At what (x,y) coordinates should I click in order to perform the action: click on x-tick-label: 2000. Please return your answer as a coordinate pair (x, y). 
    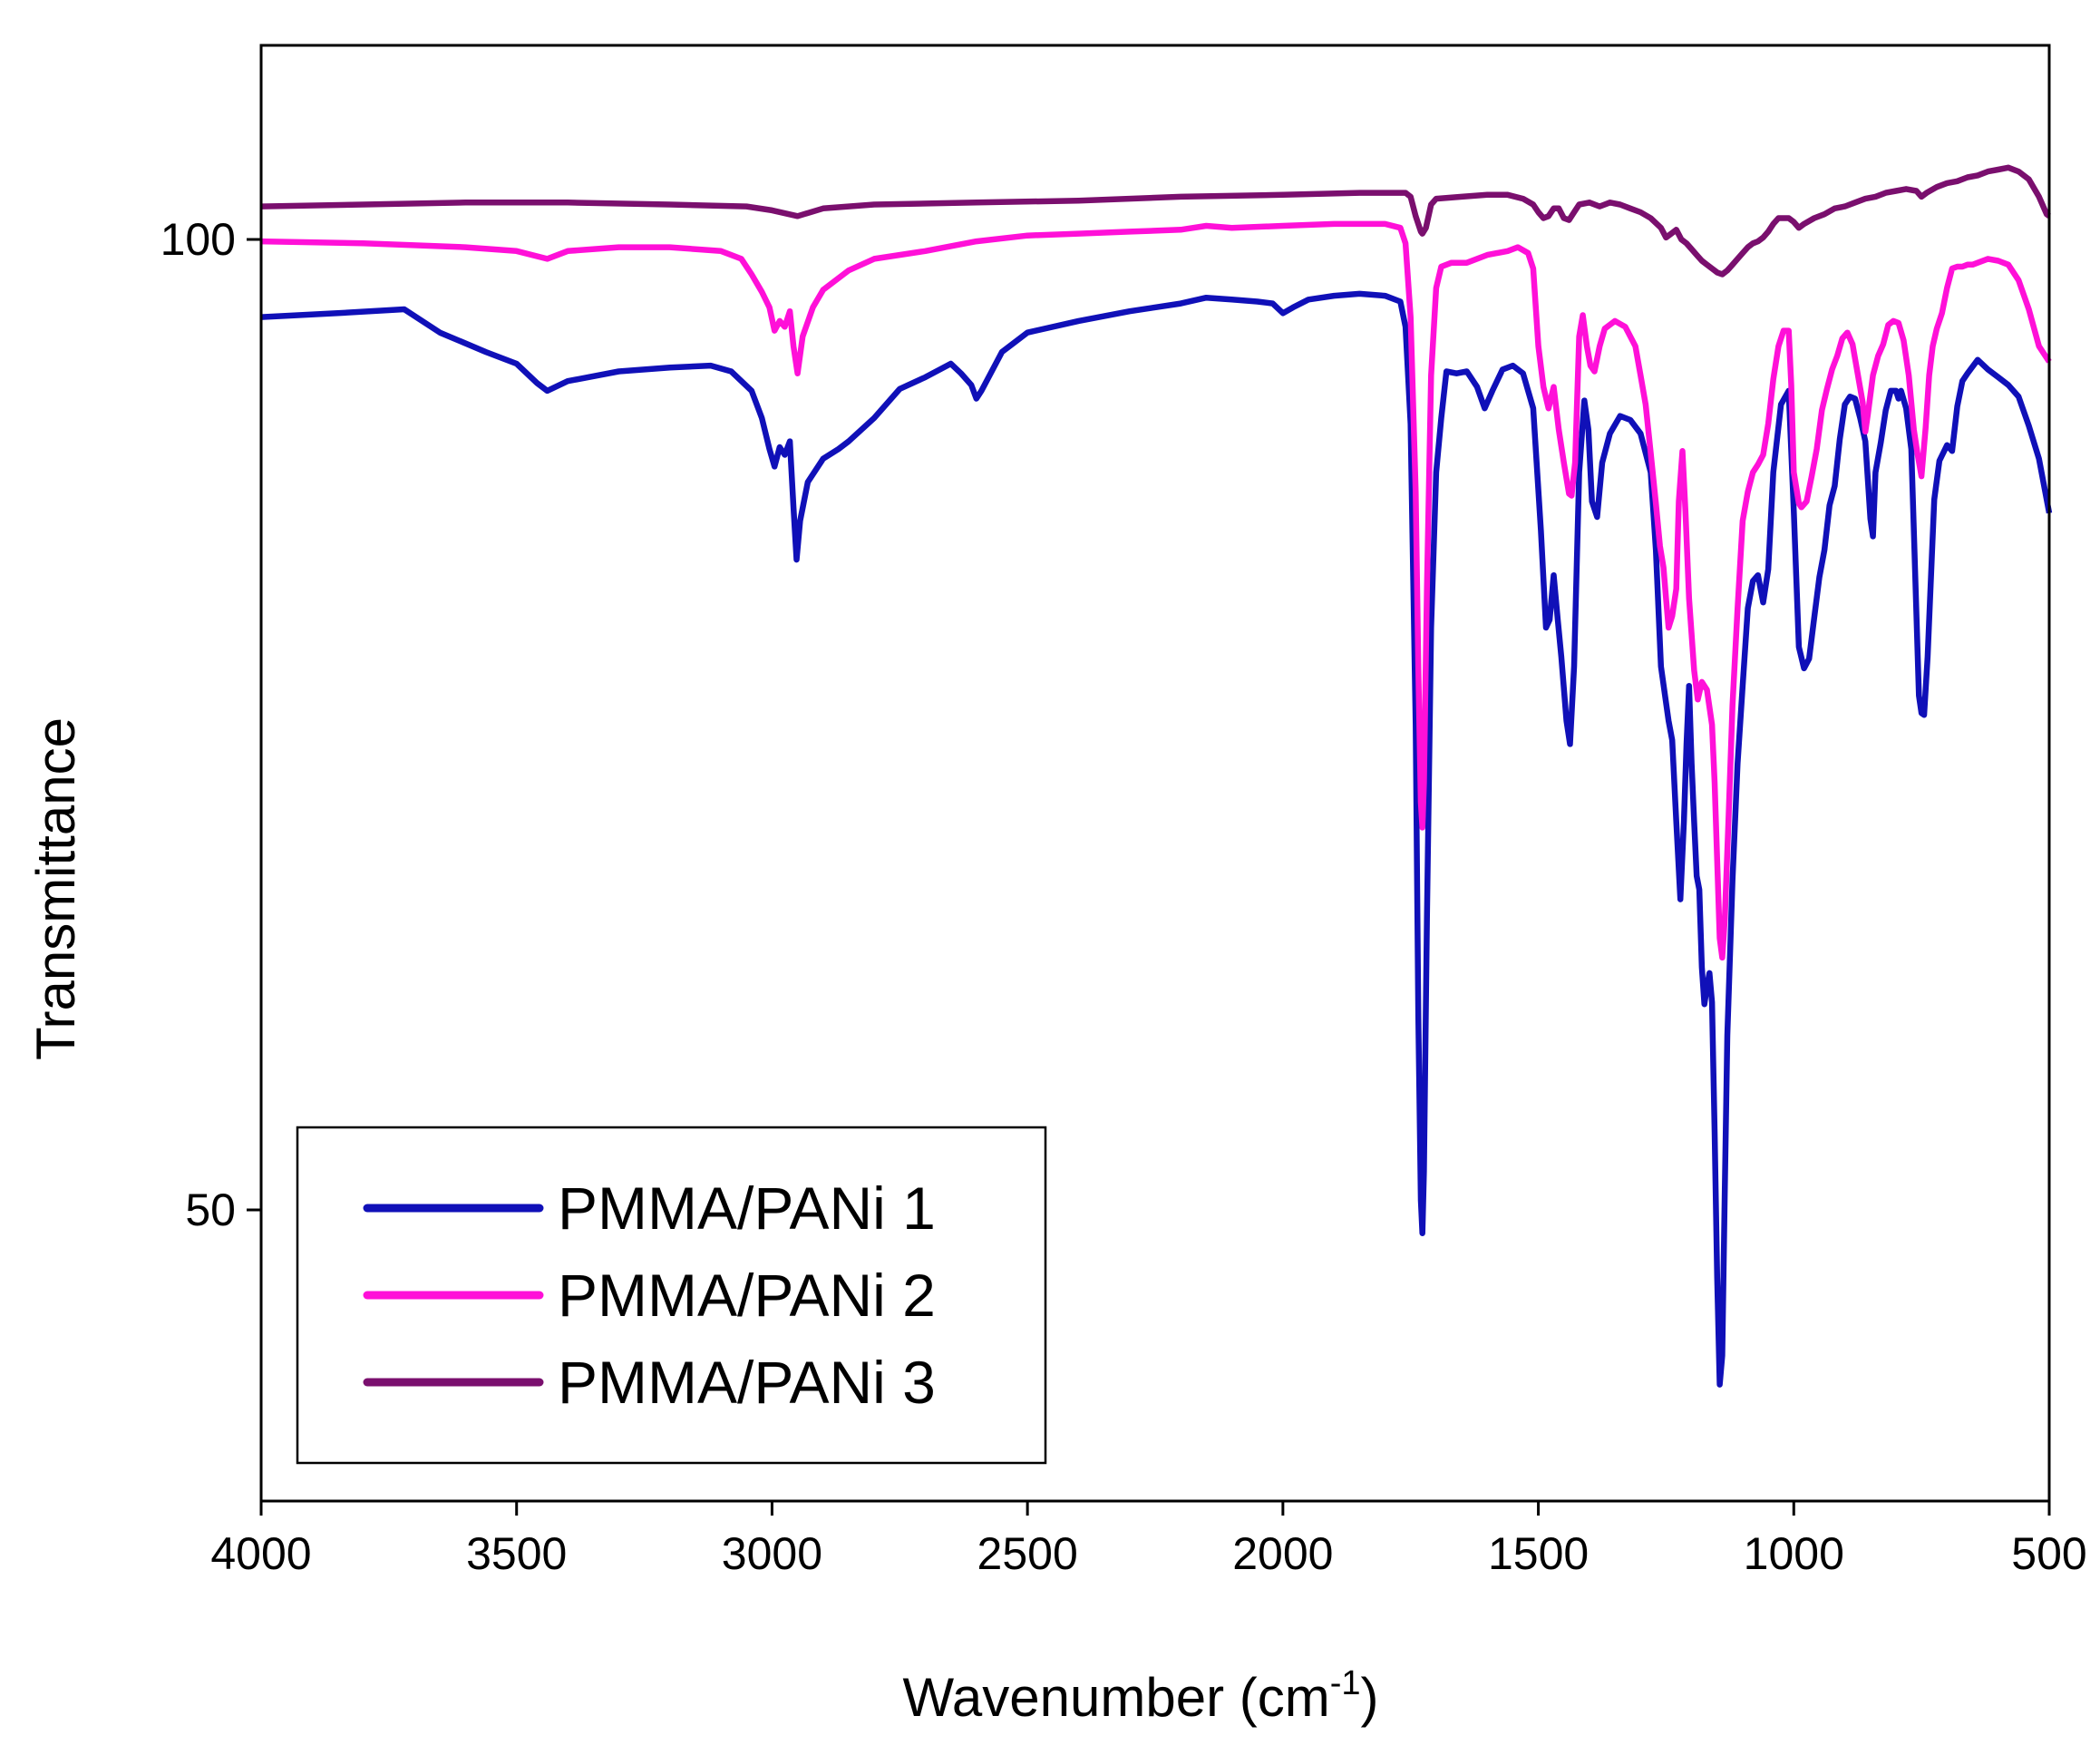
    Looking at the image, I should click on (1282, 1553).